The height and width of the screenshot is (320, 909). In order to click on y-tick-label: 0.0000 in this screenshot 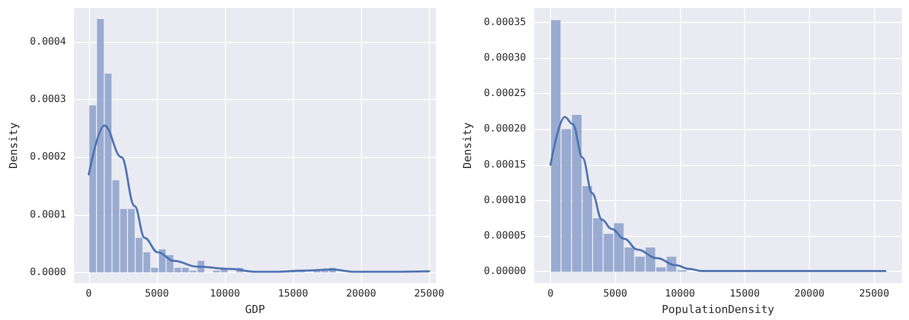, I will do `click(48, 272)`.